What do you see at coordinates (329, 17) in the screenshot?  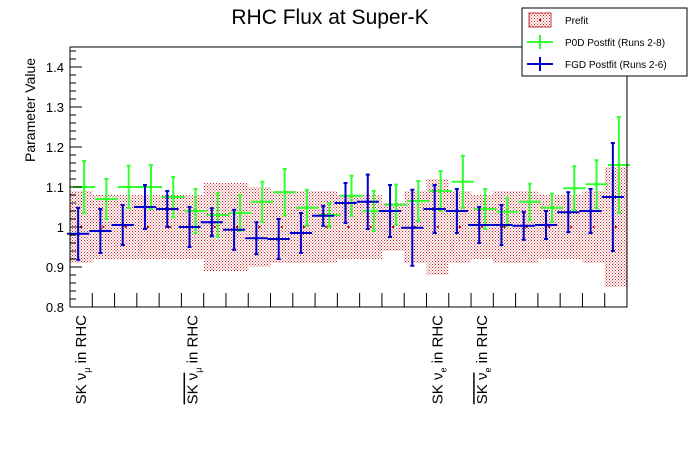 I see `chart-title: RHC Flux at Super-K` at bounding box center [329, 17].